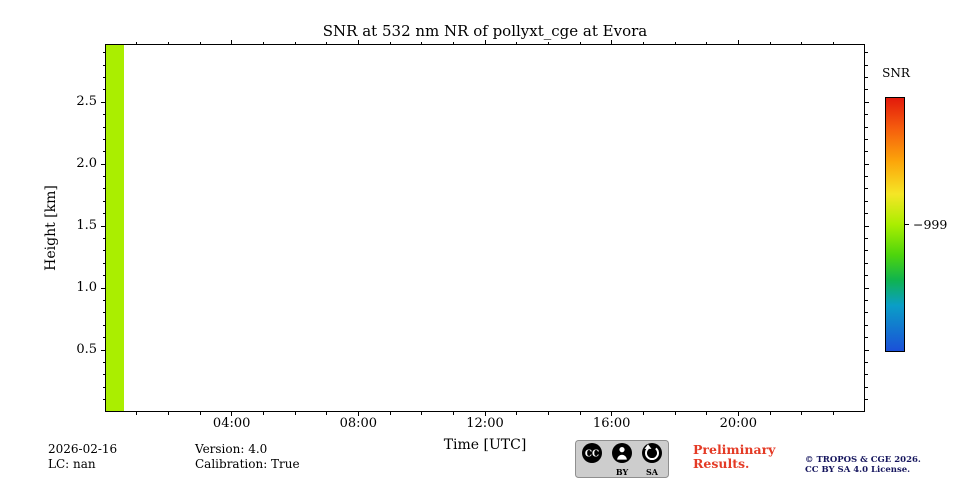 Image resolution: width=960 pixels, height=482 pixels. What do you see at coordinates (72, 464) in the screenshot?
I see `lc-label: LC: nan` at bounding box center [72, 464].